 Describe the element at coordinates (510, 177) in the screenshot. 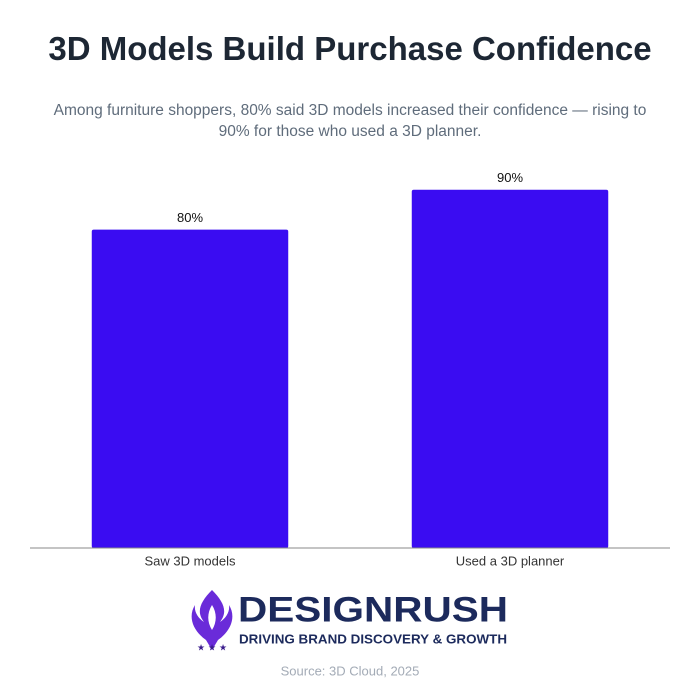

I see `value-label: 90%` at that location.